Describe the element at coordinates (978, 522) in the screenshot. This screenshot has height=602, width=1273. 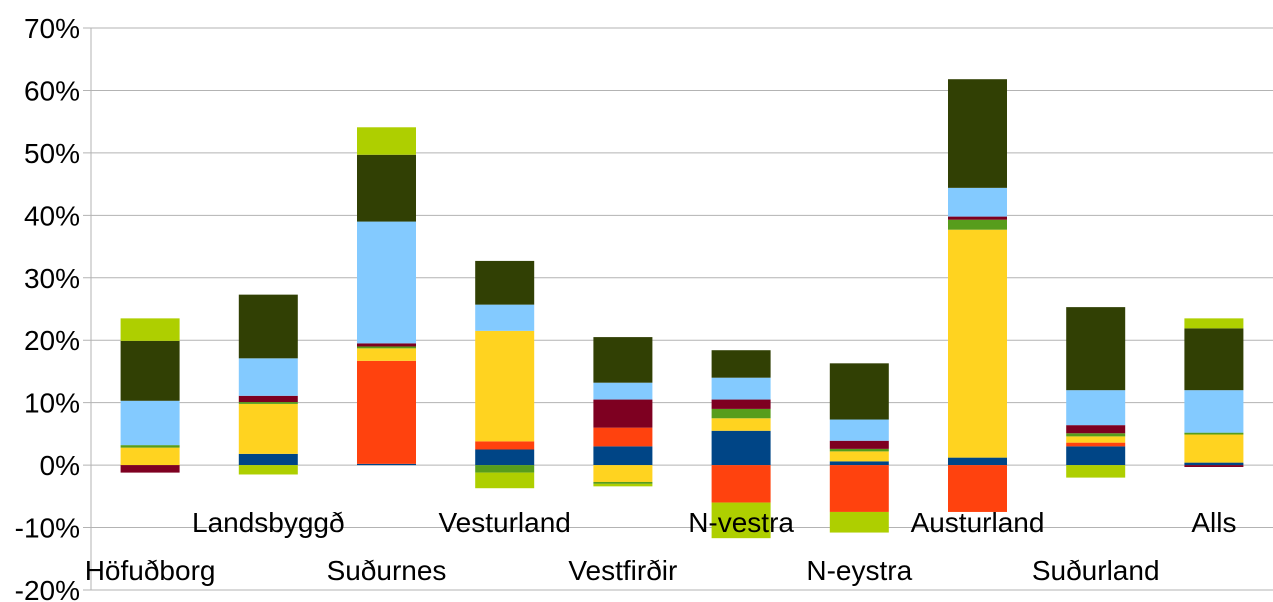
I see `x-category-label: Austurland` at that location.